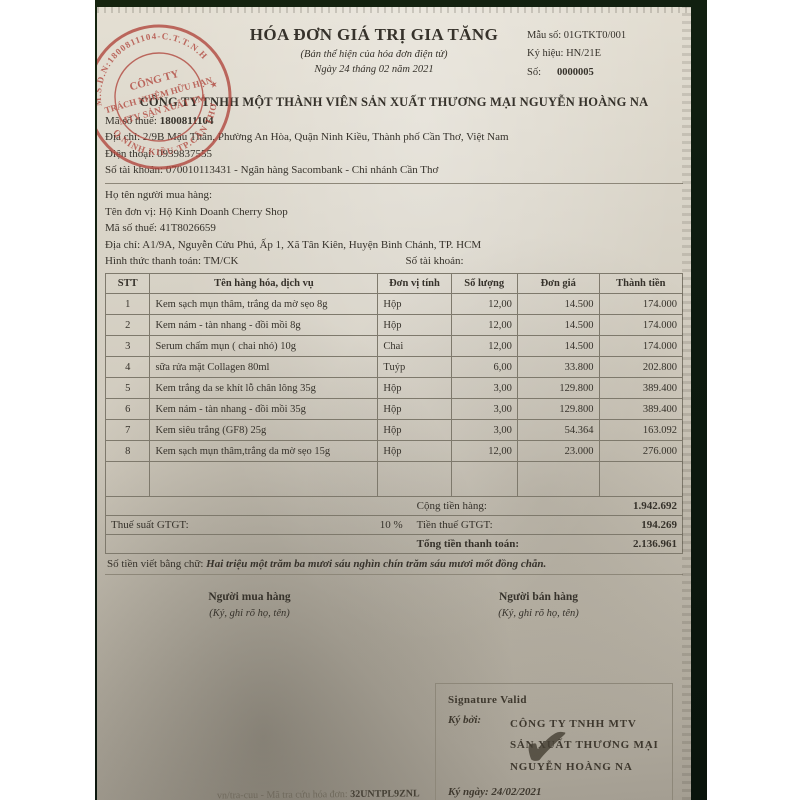 The width and height of the screenshot is (800, 800). I want to click on invoice-subtitle: (Bản thể hiện của hóa đơn điện tử), so click(374, 54).